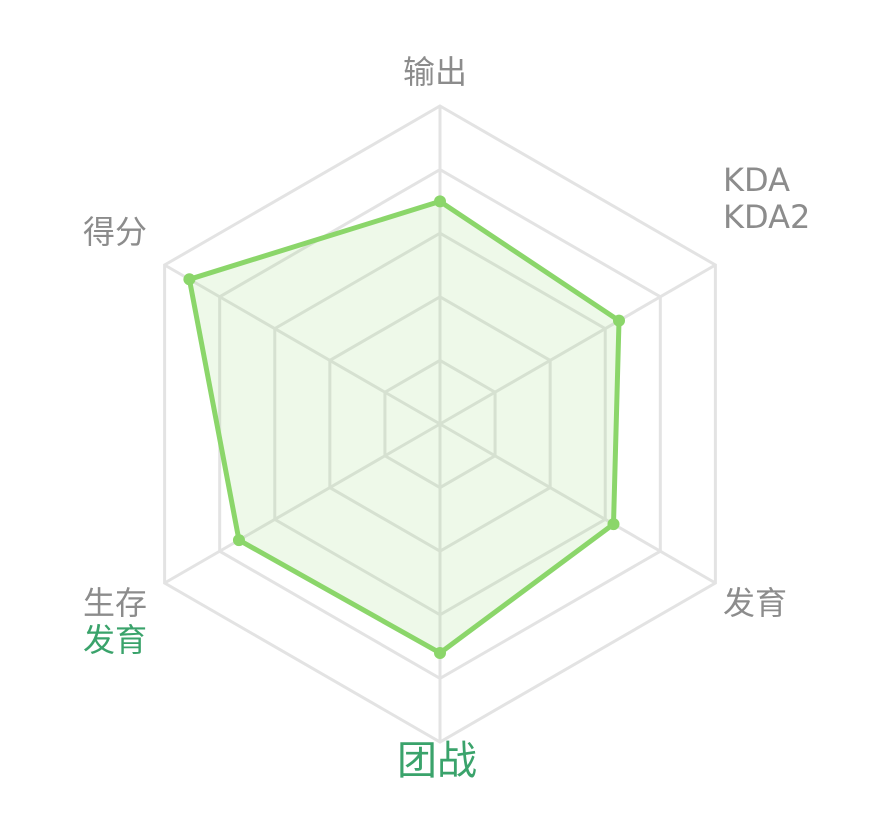 The height and width of the screenshot is (832, 882). I want to click on axis-label-kda-line2: KDA2, so click(767, 216).